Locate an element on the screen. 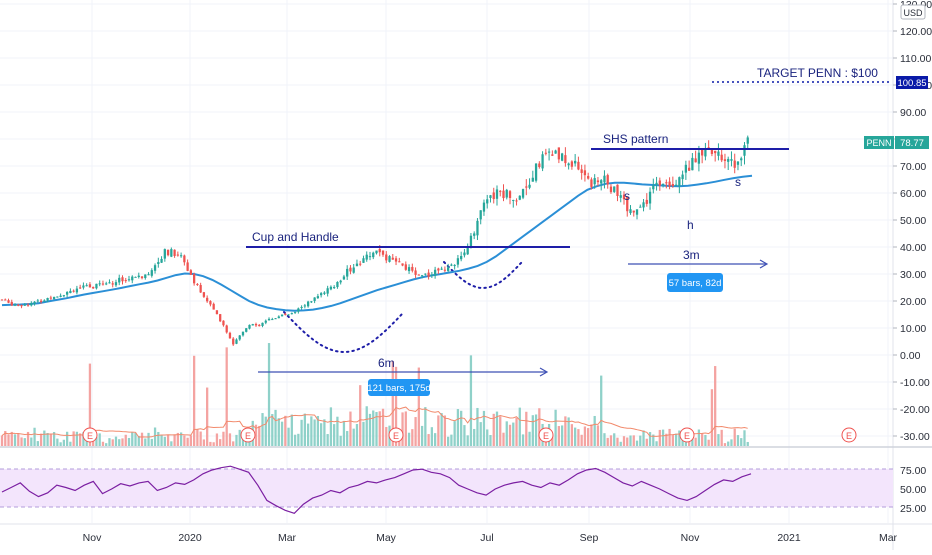 This screenshot has height=555, width=932. left-shoulder-label: s is located at coordinates (627, 196).